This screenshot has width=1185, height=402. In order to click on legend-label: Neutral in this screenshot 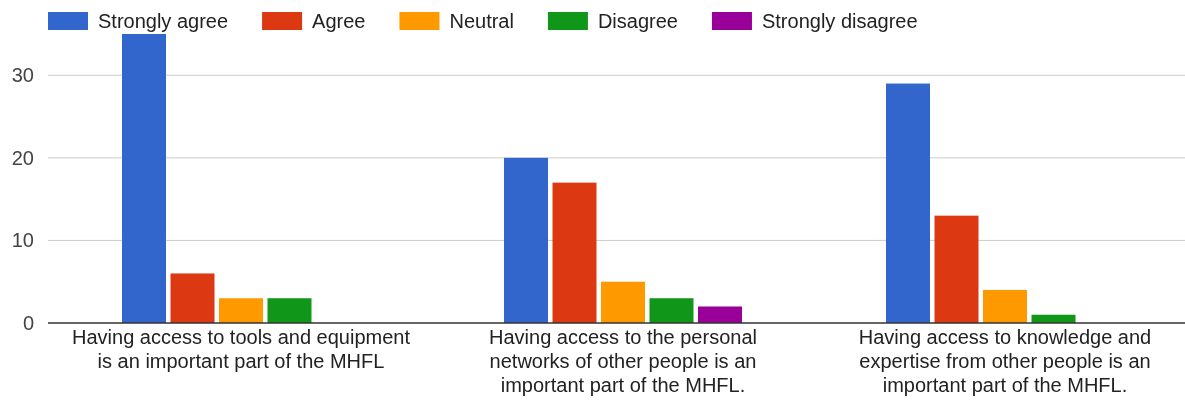, I will do `click(481, 21)`.